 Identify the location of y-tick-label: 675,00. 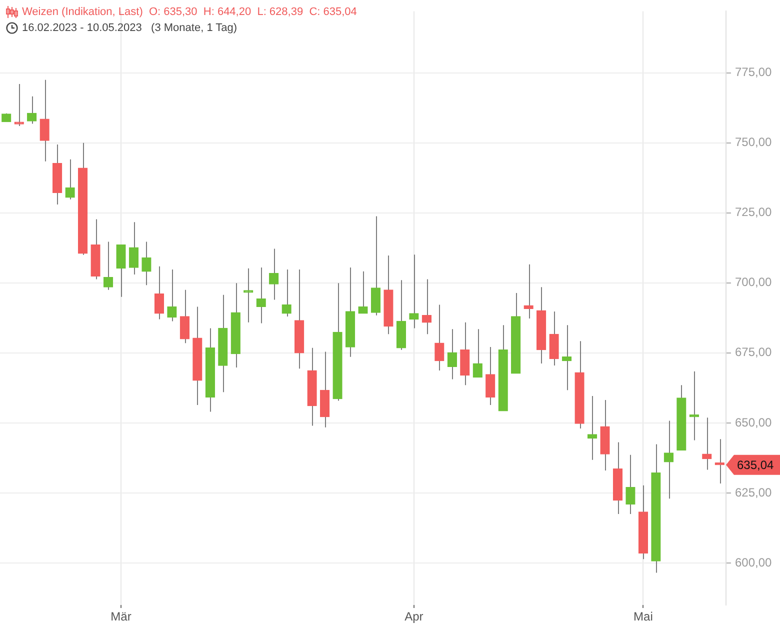
(753, 352).